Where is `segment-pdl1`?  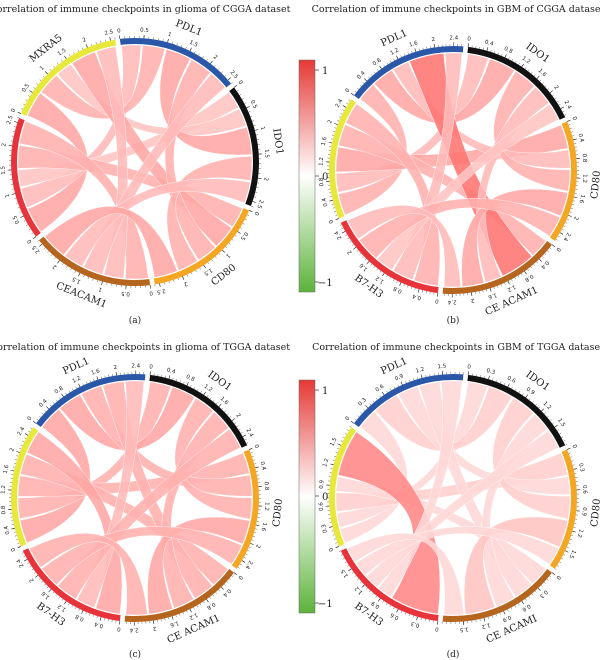 segment-pdl1 is located at coordinates (408, 400).